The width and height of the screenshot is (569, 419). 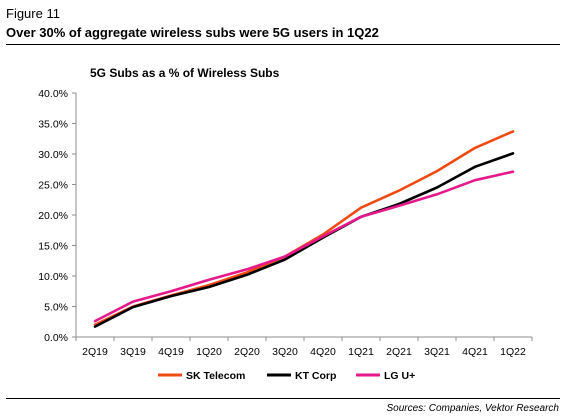 What do you see at coordinates (437, 352) in the screenshot?
I see `x-tick-label: 3Q21` at bounding box center [437, 352].